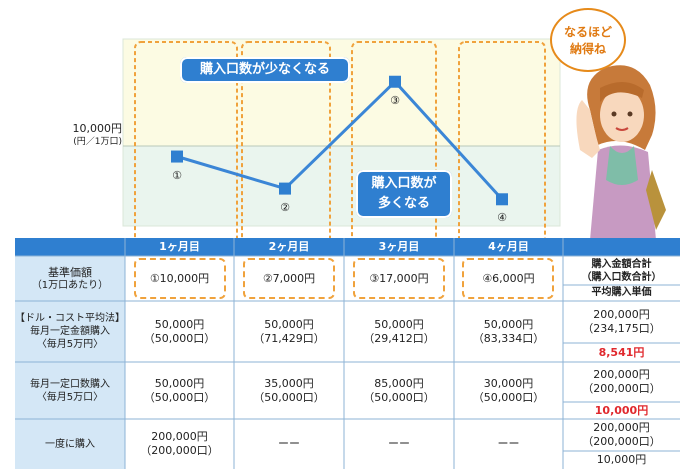 Image resolution: width=680 pixels, height=469 pixels. I want to click on avg-header: 平均購入単価, so click(621, 292).